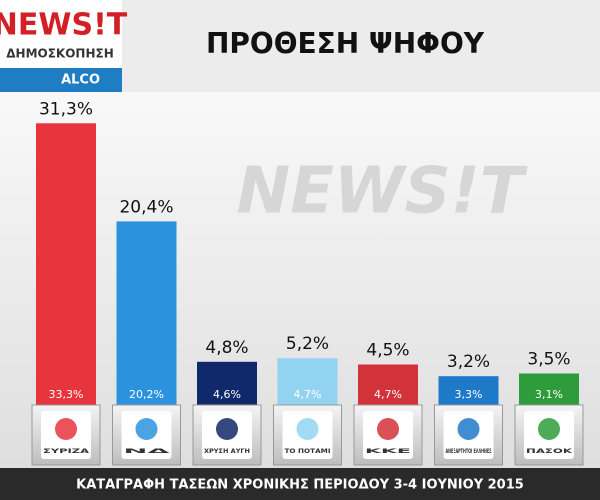  Describe the element at coordinates (550, 451) in the screenshot. I see `party-name: ΠΑΣΟΚ` at that location.